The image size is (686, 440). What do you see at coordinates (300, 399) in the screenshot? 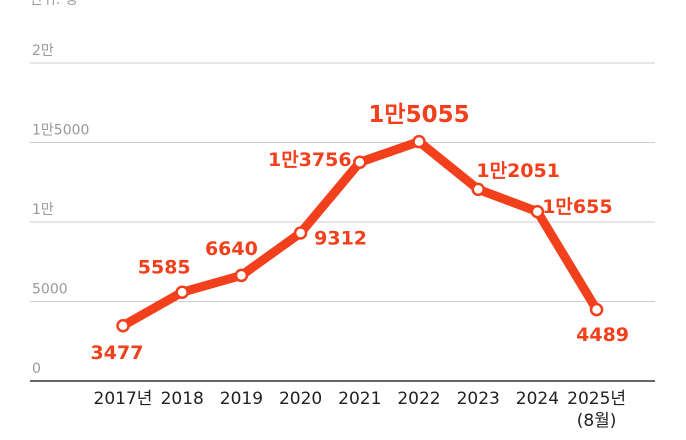
I see `x-tick-label: 2020` at bounding box center [300, 399].